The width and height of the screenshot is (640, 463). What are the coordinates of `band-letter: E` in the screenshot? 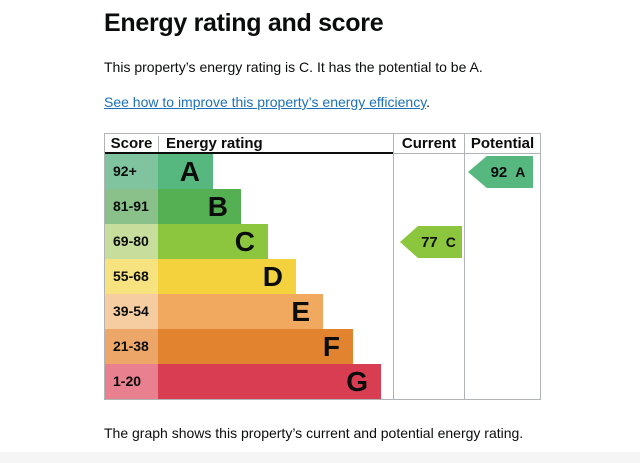 It's located at (300, 311).